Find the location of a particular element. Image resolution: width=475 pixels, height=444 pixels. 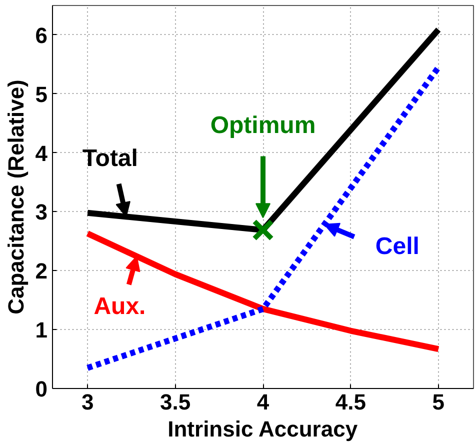

y-tick-label: 1 is located at coordinates (41, 330).